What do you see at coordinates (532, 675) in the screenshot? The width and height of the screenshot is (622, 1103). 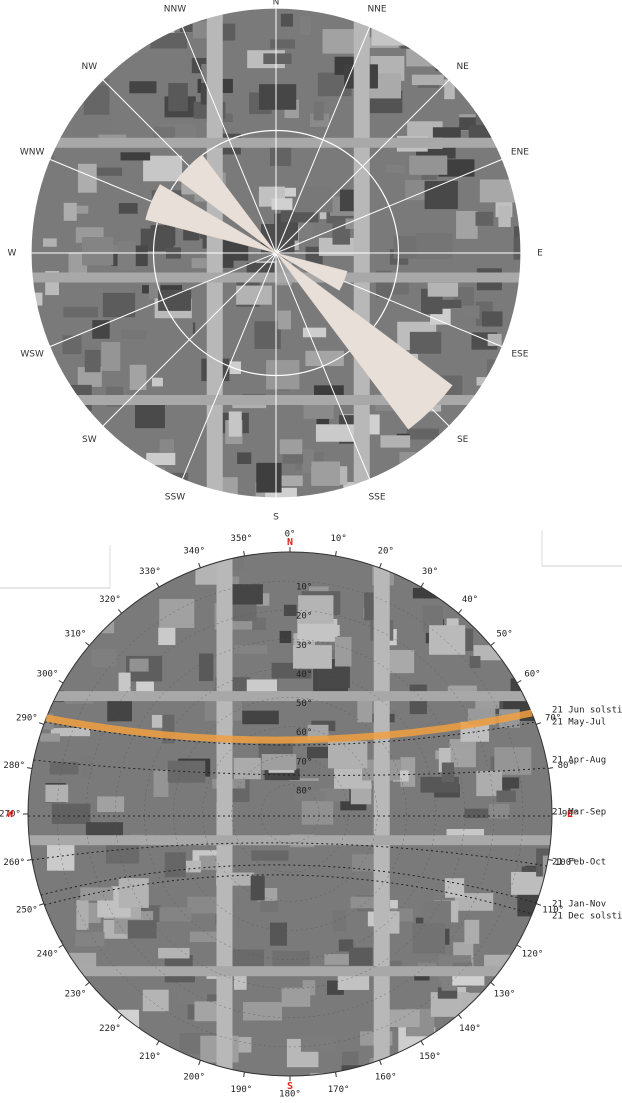 I see `azimuth-label: 60°` at bounding box center [532, 675].